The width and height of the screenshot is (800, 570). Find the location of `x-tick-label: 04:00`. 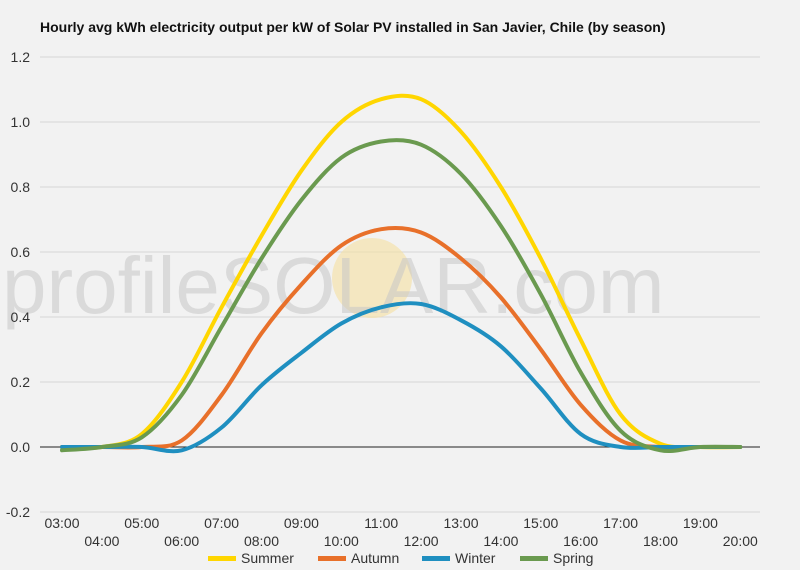

x-tick-label: 04:00 is located at coordinates (101, 541).